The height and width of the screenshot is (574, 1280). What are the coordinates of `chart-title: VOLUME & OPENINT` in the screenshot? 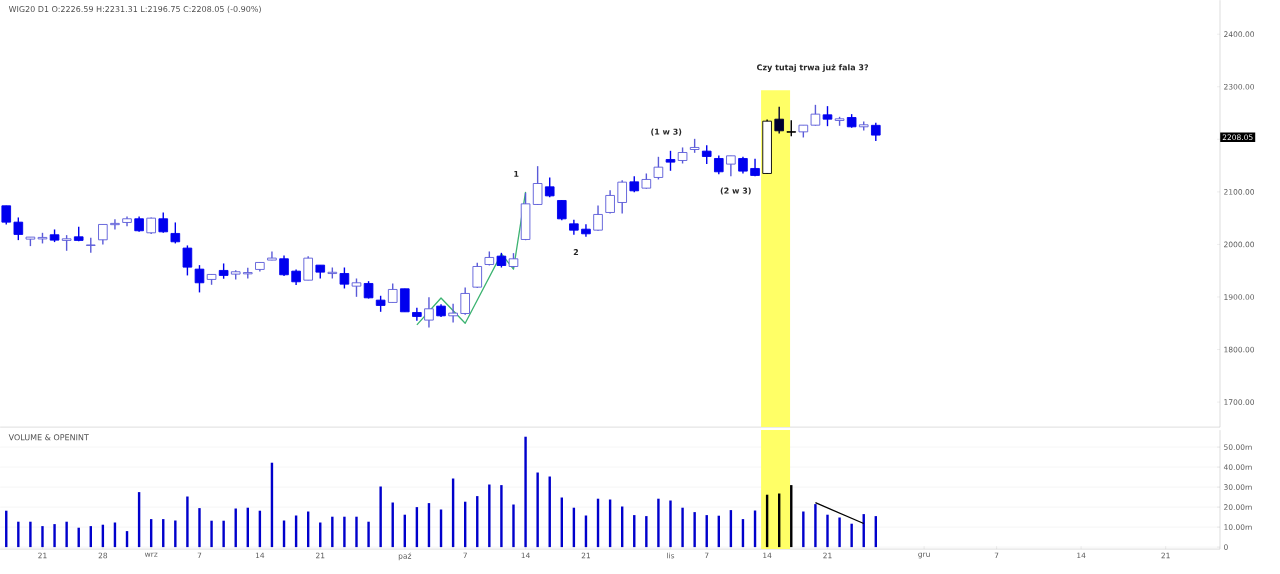 It's located at (48, 437).